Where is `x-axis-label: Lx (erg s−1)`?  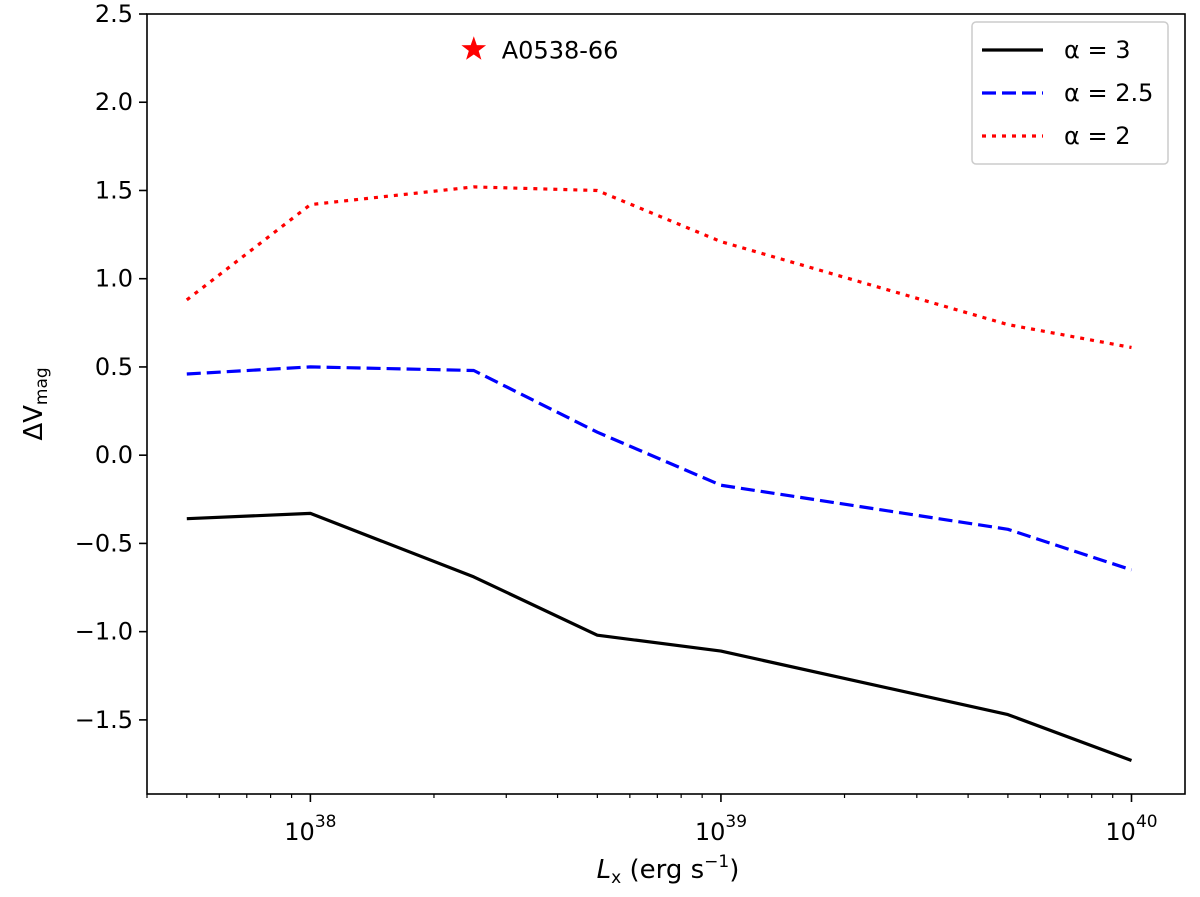 x-axis-label: Lx (erg s−1) is located at coordinates (668, 870).